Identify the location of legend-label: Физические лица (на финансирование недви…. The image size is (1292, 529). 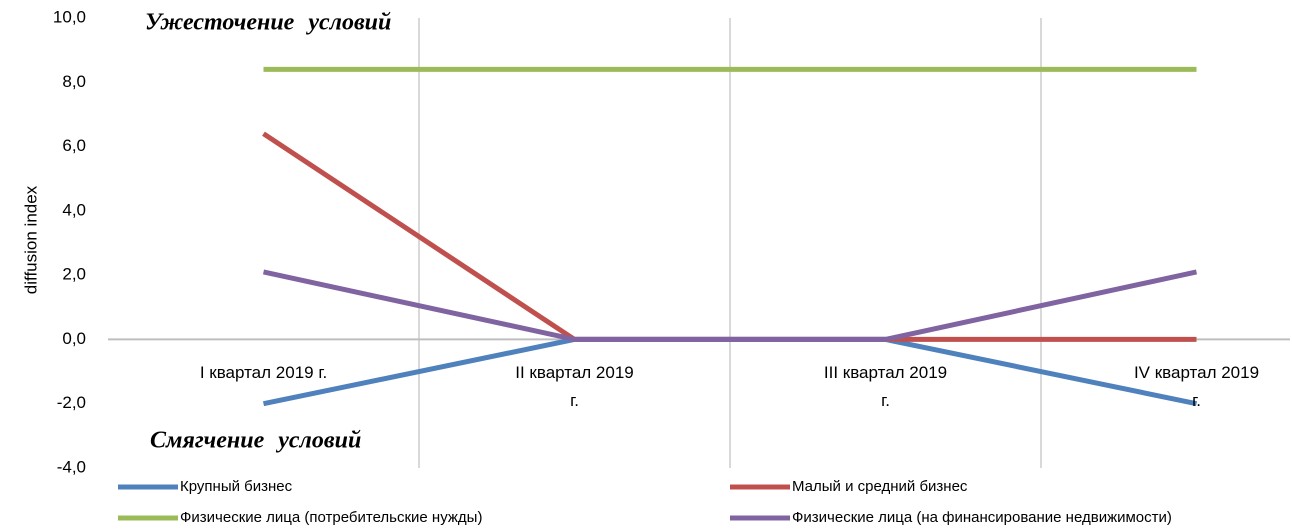
(982, 517).